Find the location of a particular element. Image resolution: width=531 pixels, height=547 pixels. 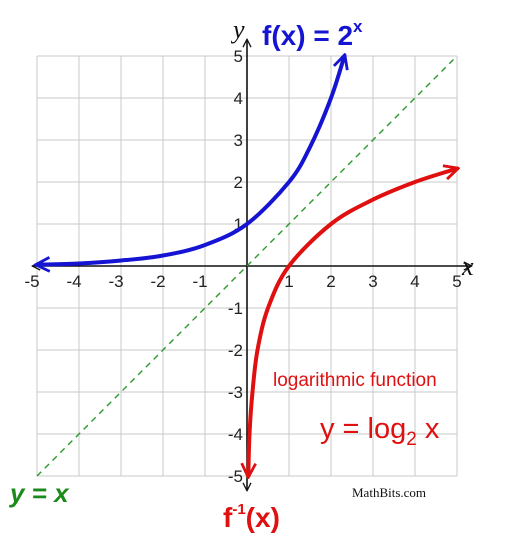

x-tick-label: -5 is located at coordinates (31, 281).